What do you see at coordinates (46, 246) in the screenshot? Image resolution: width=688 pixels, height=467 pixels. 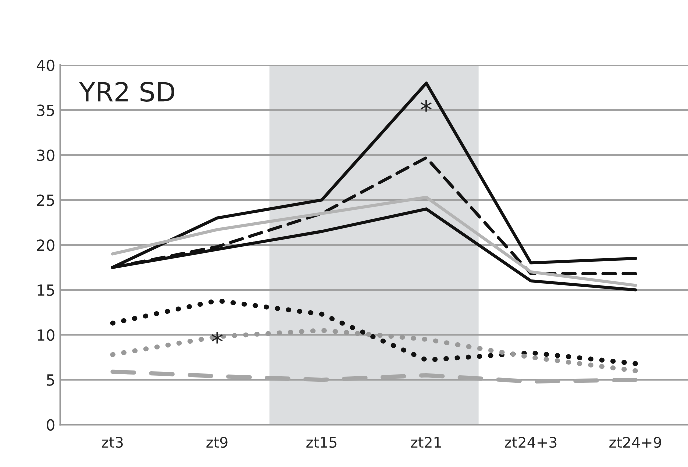 I see `y-tick-label: 20` at bounding box center [46, 246].